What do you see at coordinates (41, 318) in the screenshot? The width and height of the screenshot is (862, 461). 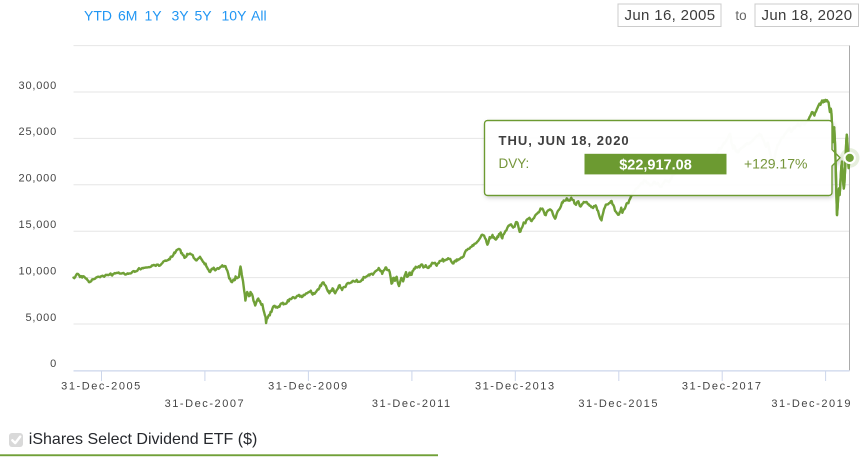 I see `svg-text: 5,000` at bounding box center [41, 318].